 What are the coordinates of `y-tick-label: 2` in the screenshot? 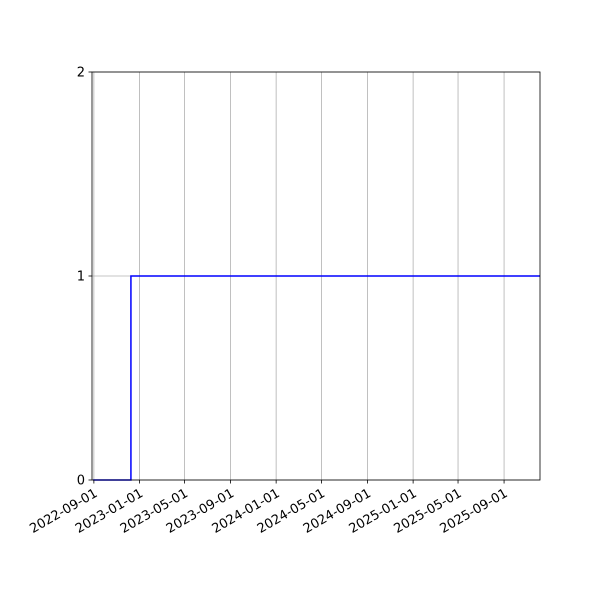 It's located at (81, 73).